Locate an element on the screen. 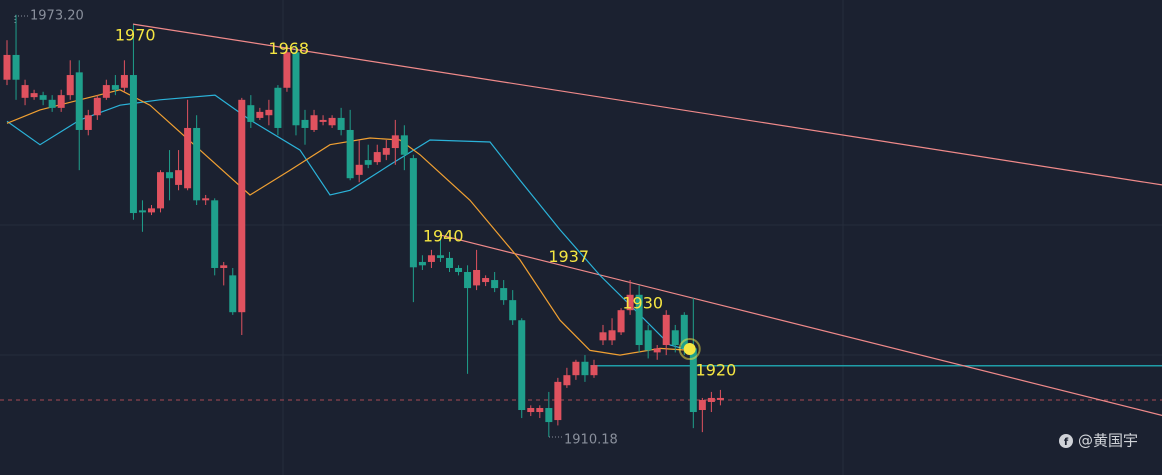 Image resolution: width=1162 pixels, height=475 pixels. marker is located at coordinates (689, 349).